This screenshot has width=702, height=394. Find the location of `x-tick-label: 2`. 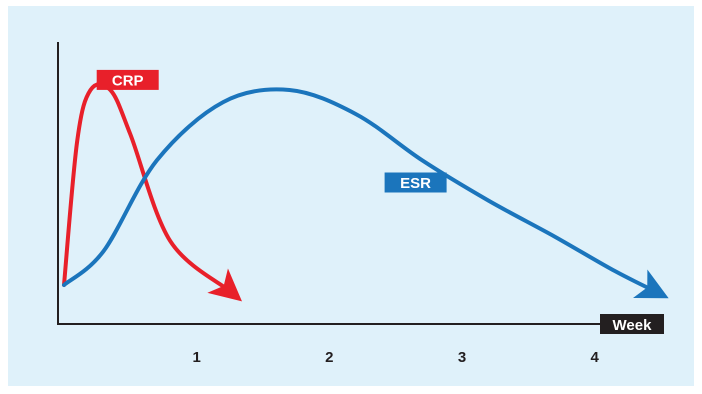

x-tick-label: 2 is located at coordinates (329, 357).